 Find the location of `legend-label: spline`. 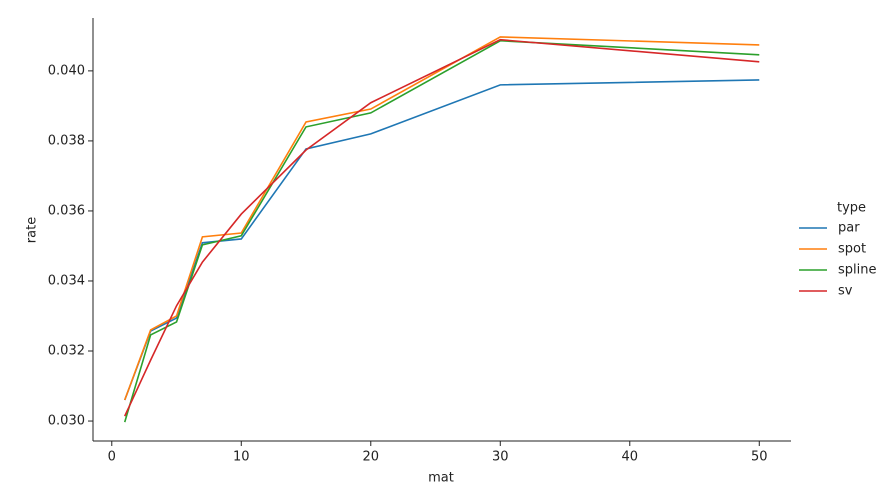

legend-label: spline is located at coordinates (857, 270).